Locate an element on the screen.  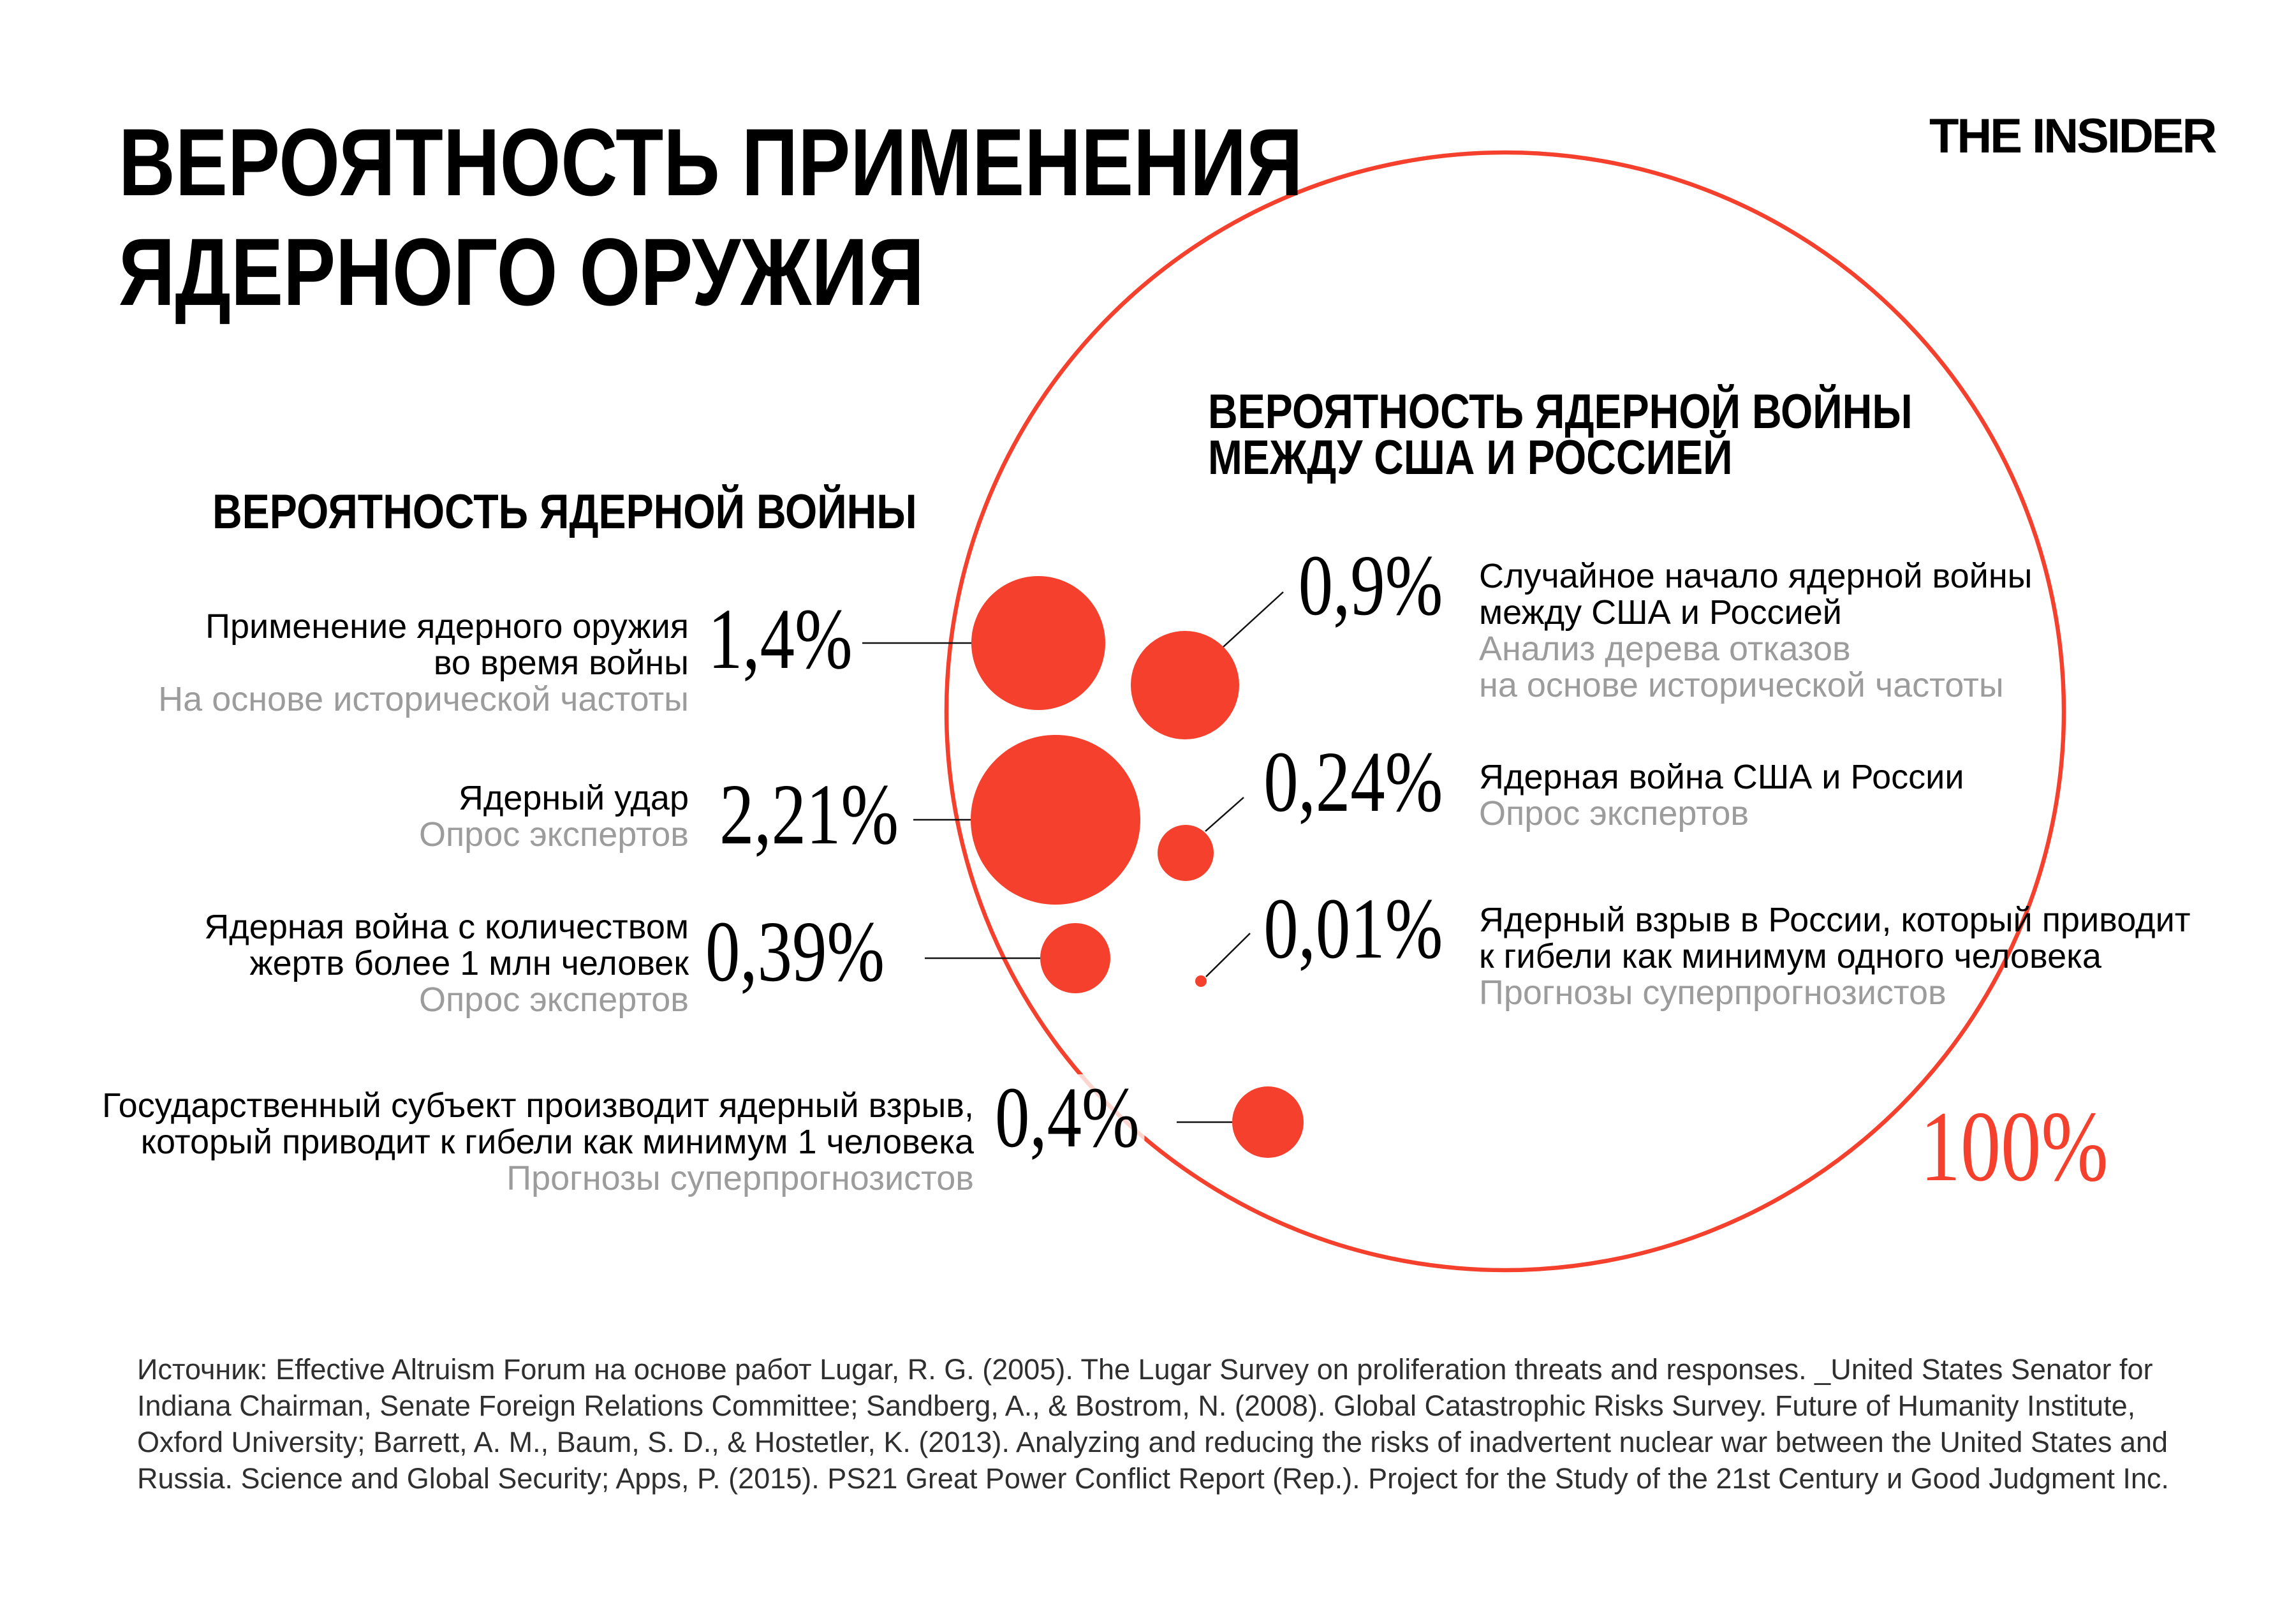
bubble-0-4pct is located at coordinates (1268, 1122).